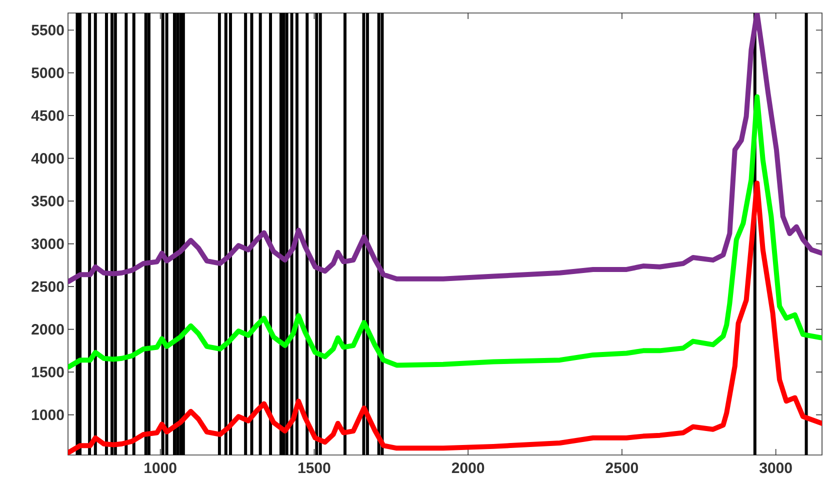  Describe the element at coordinates (775, 468) in the screenshot. I see `x-tick-label: 3000` at that location.